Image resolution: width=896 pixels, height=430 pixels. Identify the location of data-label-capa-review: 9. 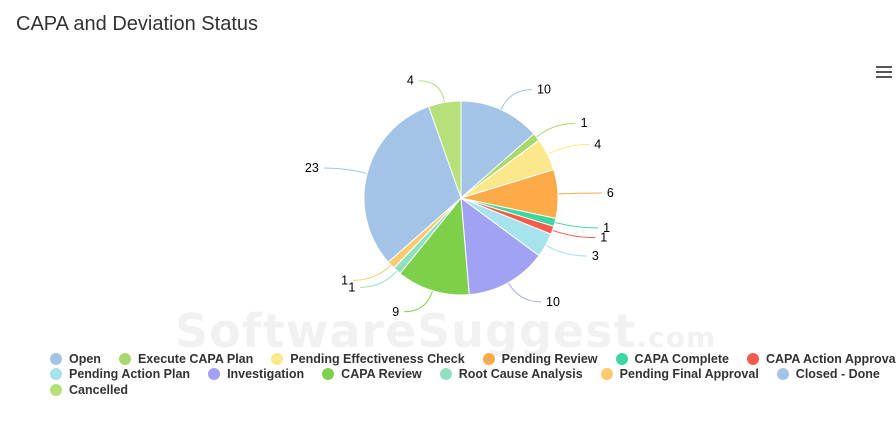
(395, 312).